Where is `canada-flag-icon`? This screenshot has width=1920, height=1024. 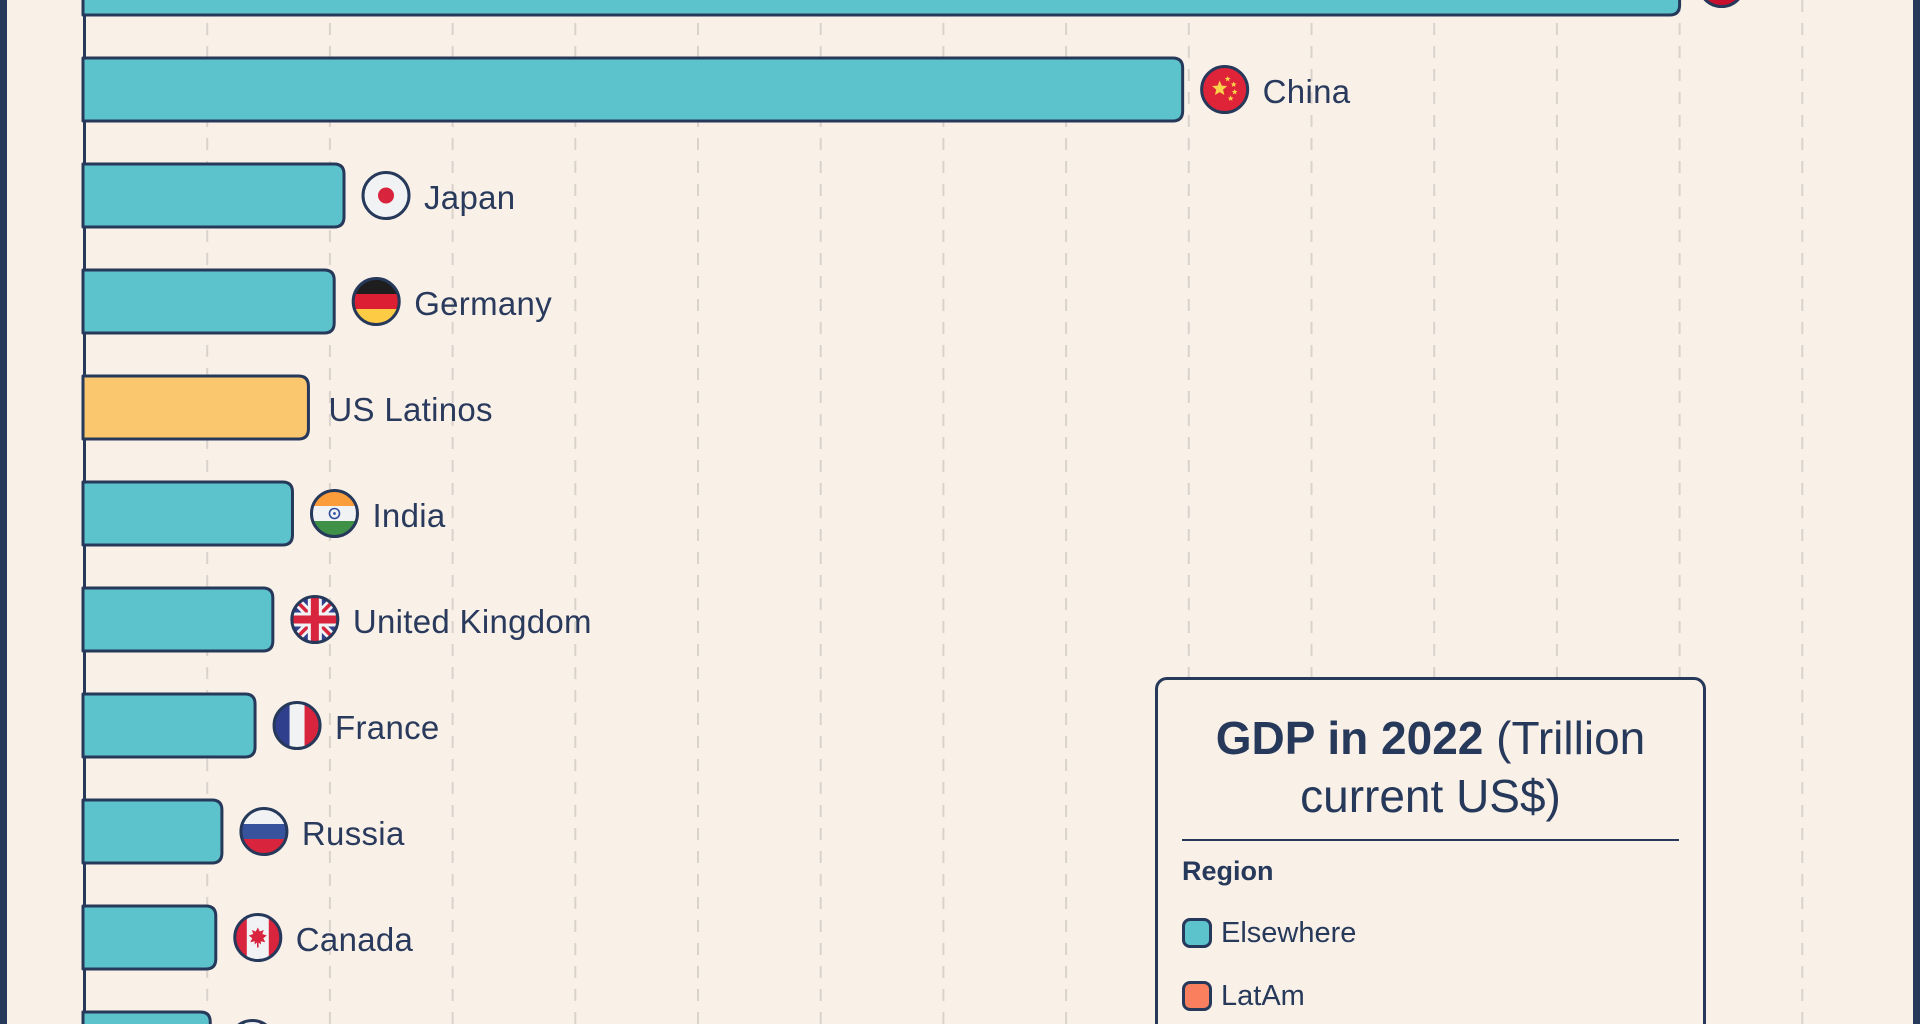
canada-flag-icon is located at coordinates (258, 937).